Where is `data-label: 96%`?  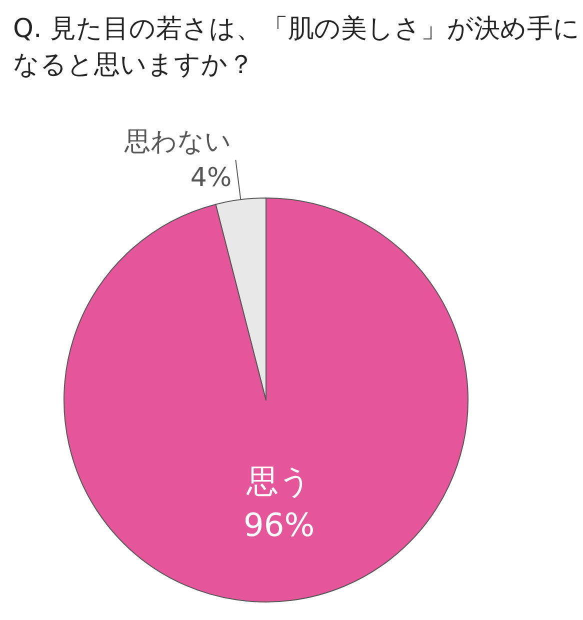 data-label: 96% is located at coordinates (279, 525).